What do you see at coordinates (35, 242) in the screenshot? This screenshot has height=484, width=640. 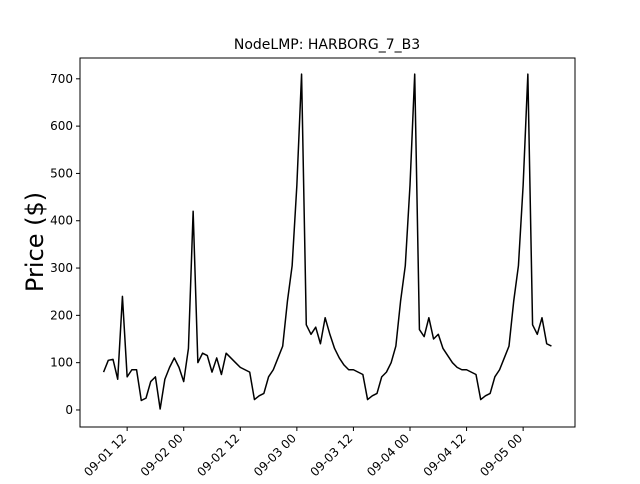 I see `y-axis-label: Price ($)` at bounding box center [35, 242].